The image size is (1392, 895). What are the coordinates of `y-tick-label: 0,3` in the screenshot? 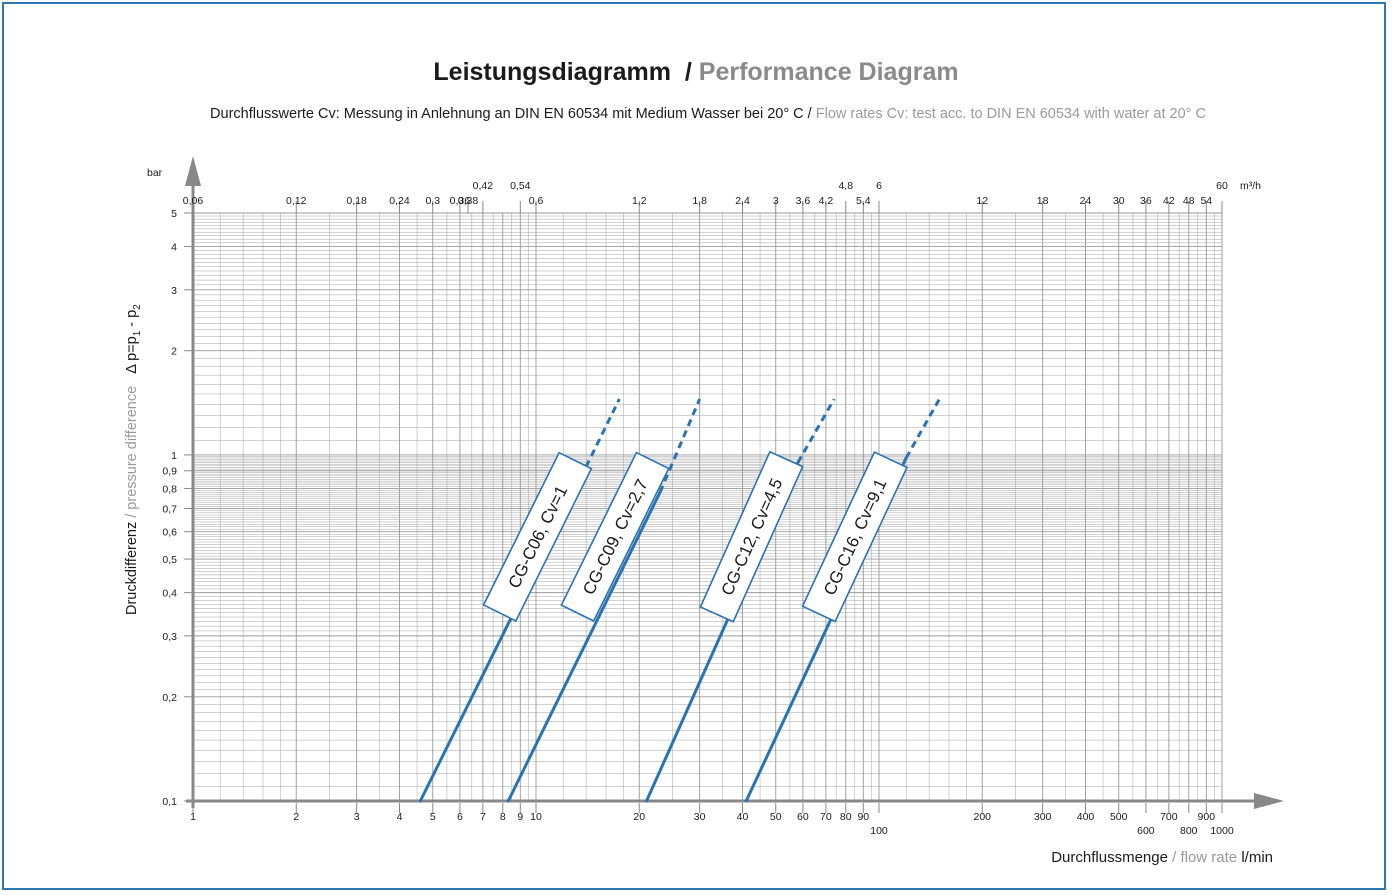 It's located at (169, 637).